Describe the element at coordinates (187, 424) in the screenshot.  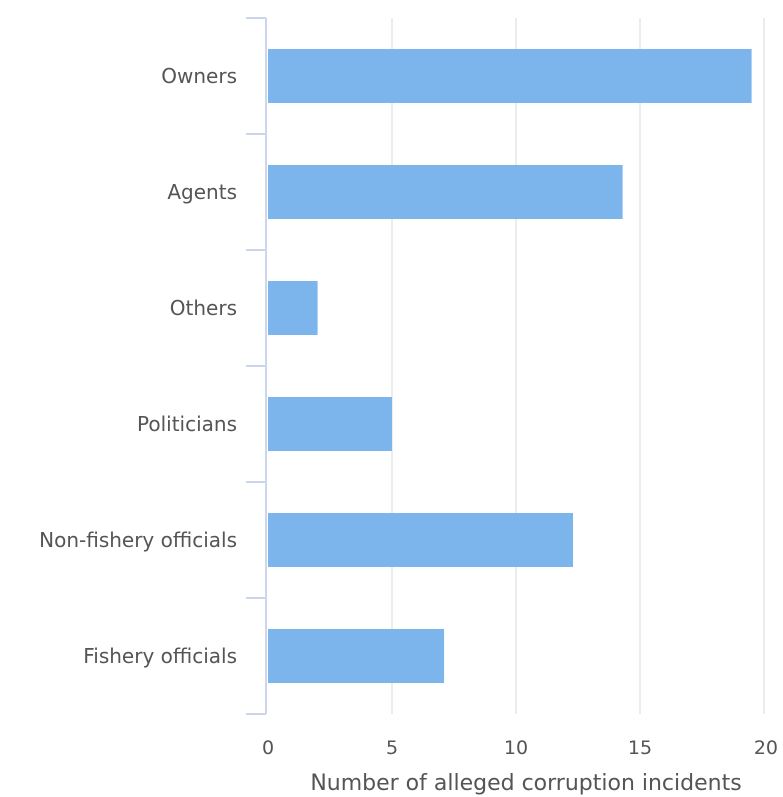
I see `category-label: Politicians` at that location.